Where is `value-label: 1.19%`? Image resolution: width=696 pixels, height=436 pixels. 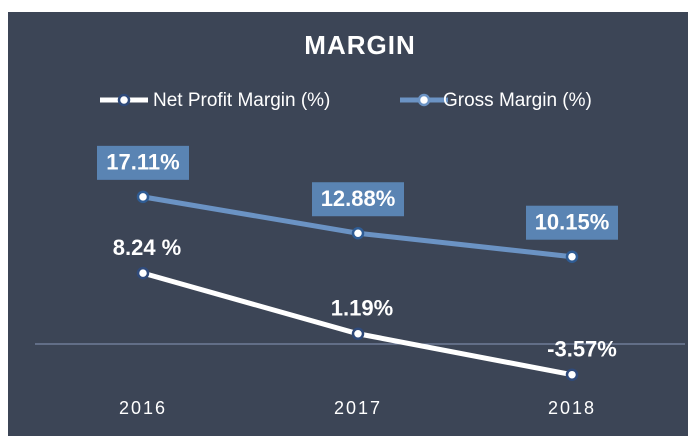
value-label: 1.19% is located at coordinates (362, 308).